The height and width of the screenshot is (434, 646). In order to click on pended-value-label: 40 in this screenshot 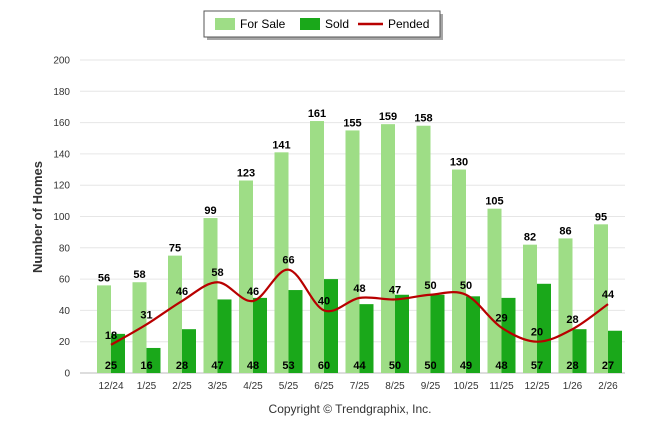, I will do `click(324, 301)`.